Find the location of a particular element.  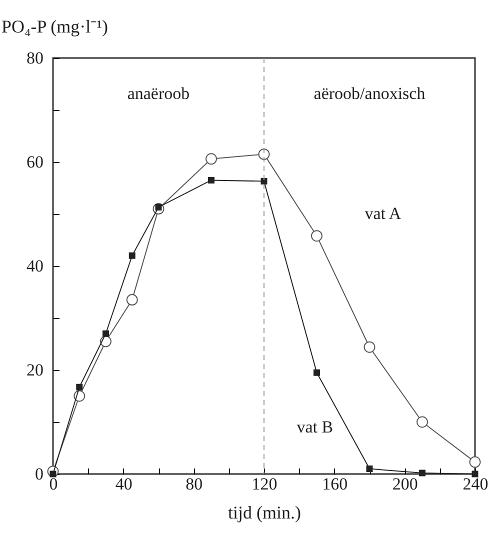

y-tick-label: 40 is located at coordinates (35, 266).